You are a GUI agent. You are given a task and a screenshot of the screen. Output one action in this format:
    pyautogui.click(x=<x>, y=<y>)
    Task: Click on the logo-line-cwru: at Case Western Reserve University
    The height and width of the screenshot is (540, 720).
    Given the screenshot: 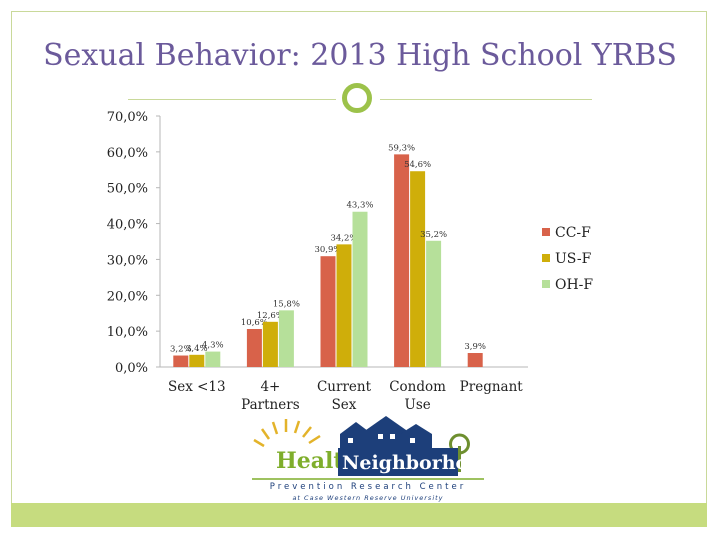 What is the action you would take?
    pyautogui.click(x=367, y=498)
    